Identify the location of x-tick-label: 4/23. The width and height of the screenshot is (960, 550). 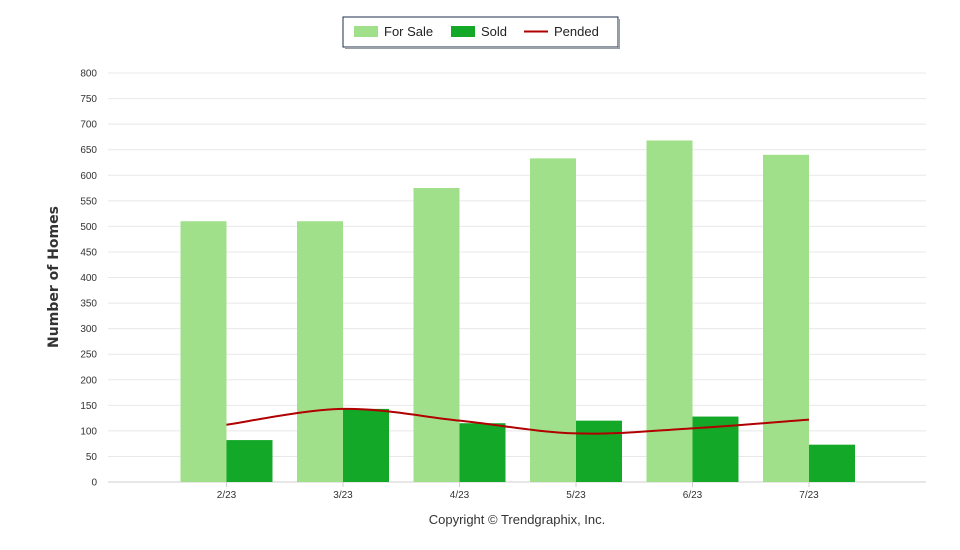
(460, 495).